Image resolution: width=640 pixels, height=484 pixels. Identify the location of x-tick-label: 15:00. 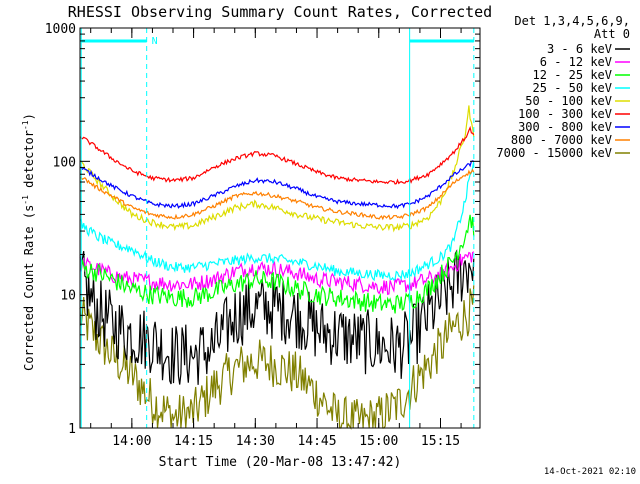
(378, 441).